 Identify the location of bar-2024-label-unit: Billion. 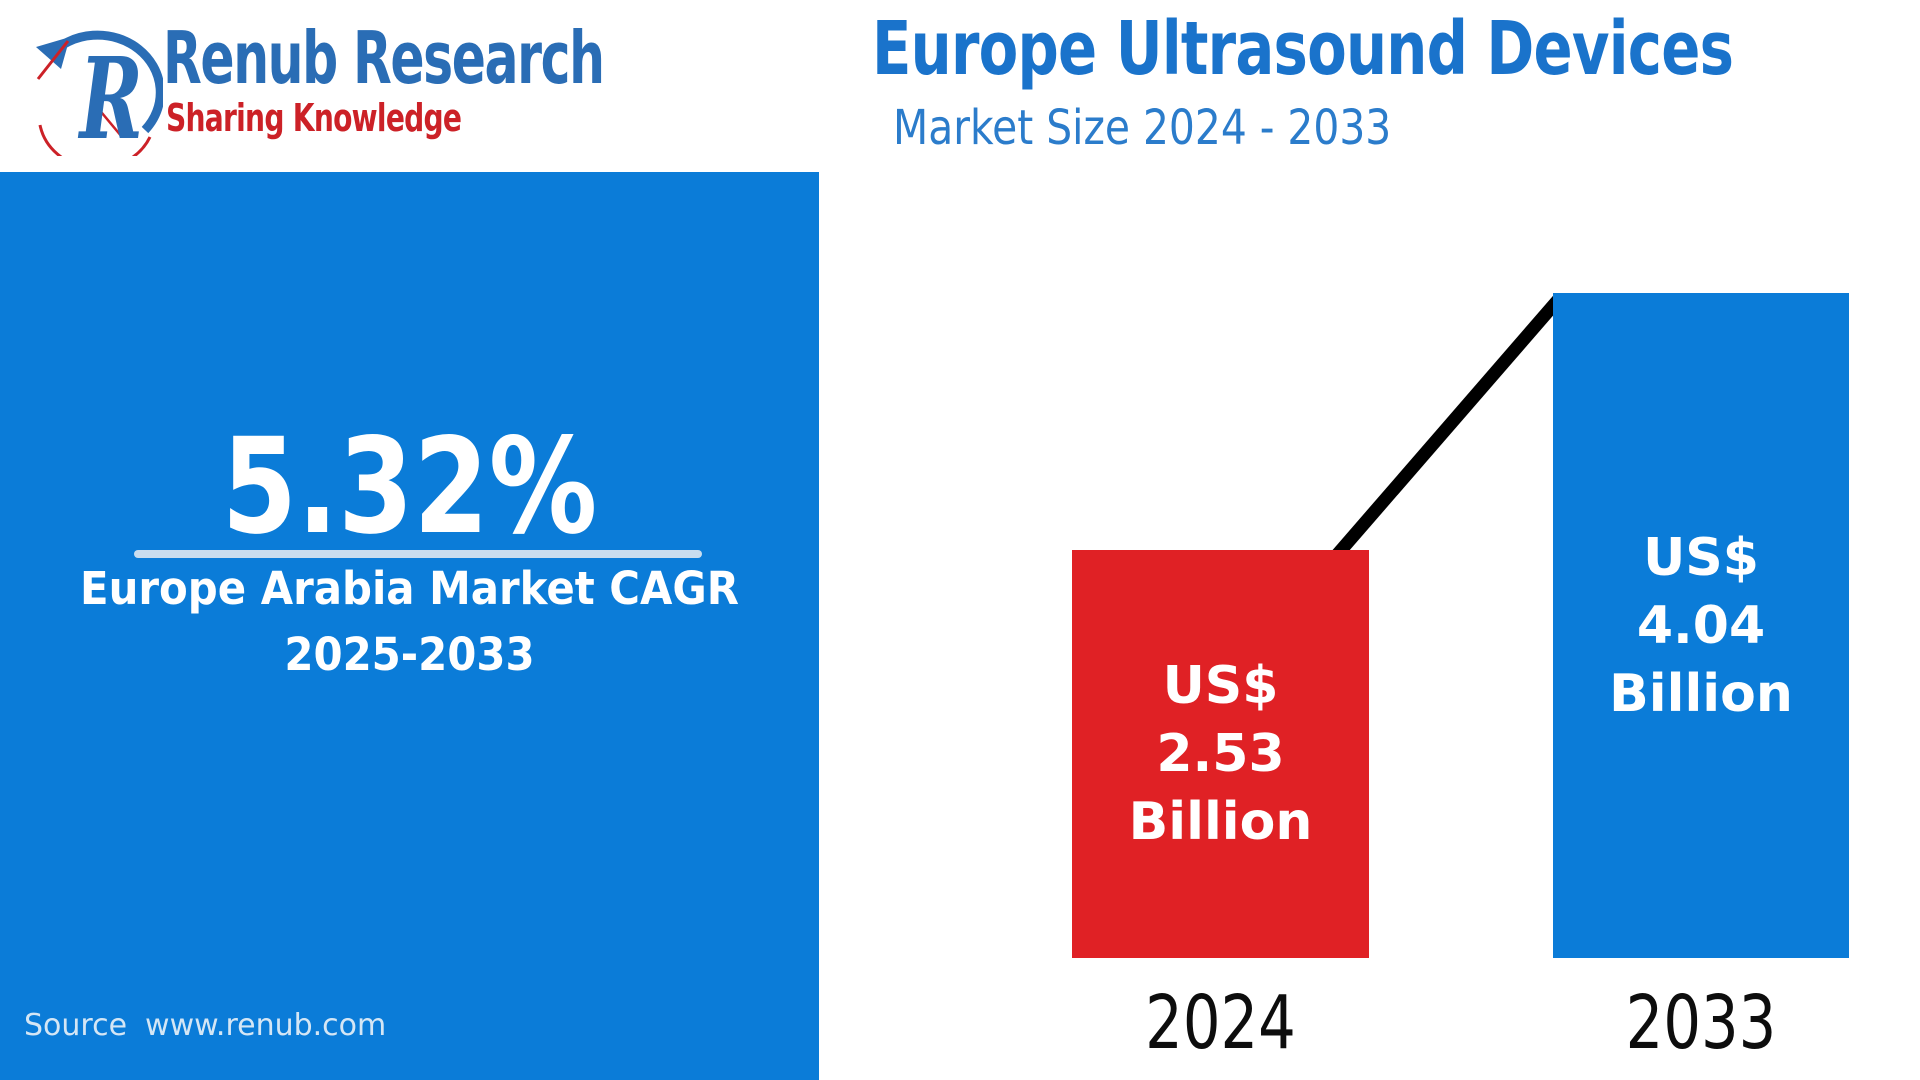
(1220, 822).